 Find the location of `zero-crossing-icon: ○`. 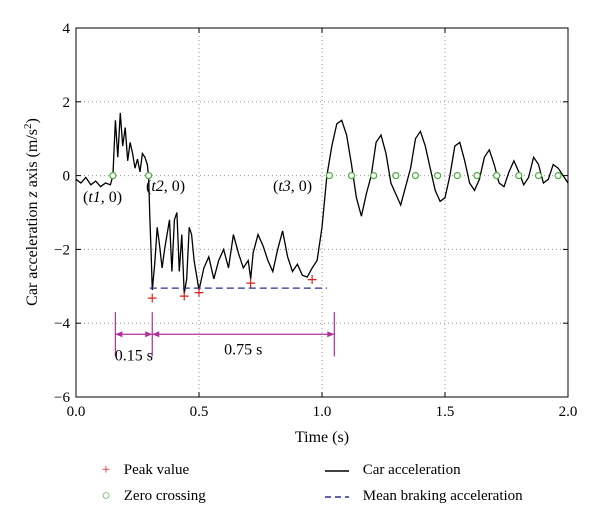

zero-crossing-icon: ○ is located at coordinates (106, 496).